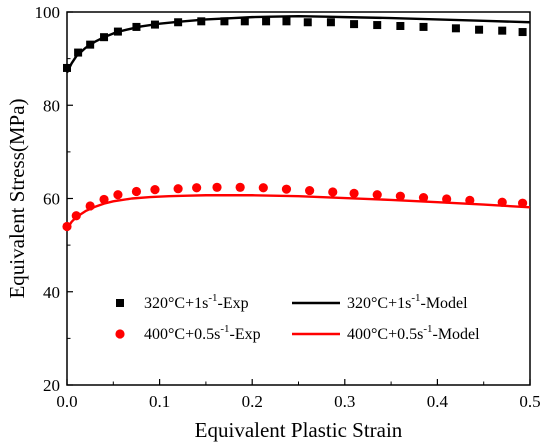 Image resolution: width=550 pixels, height=444 pixels. I want to click on legend-label-1: 320°C+1s-1-Model, so click(407, 302).